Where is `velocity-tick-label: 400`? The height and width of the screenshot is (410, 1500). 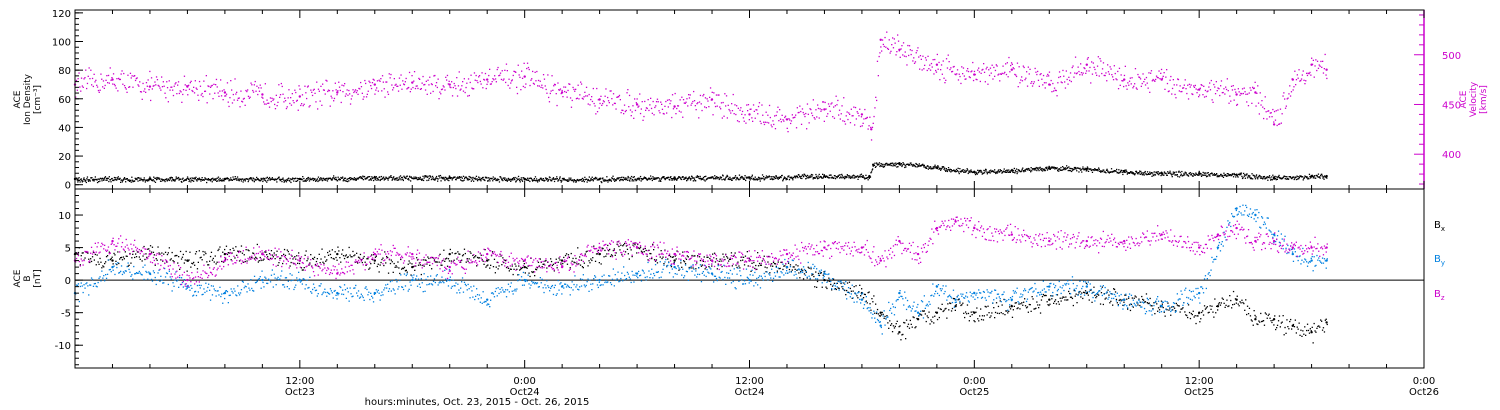 velocity-tick-label: 400 is located at coordinates (1451, 155).